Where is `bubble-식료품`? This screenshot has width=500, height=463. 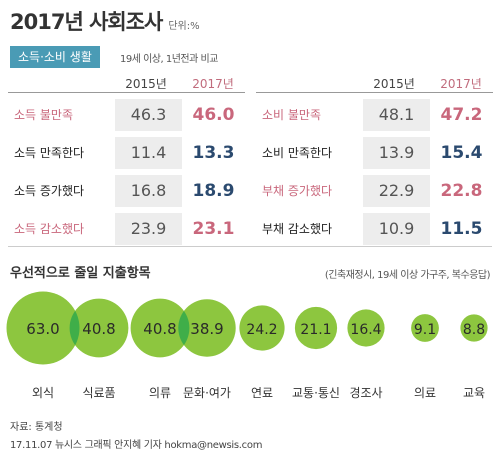 bubble-식료품 is located at coordinates (99, 328).